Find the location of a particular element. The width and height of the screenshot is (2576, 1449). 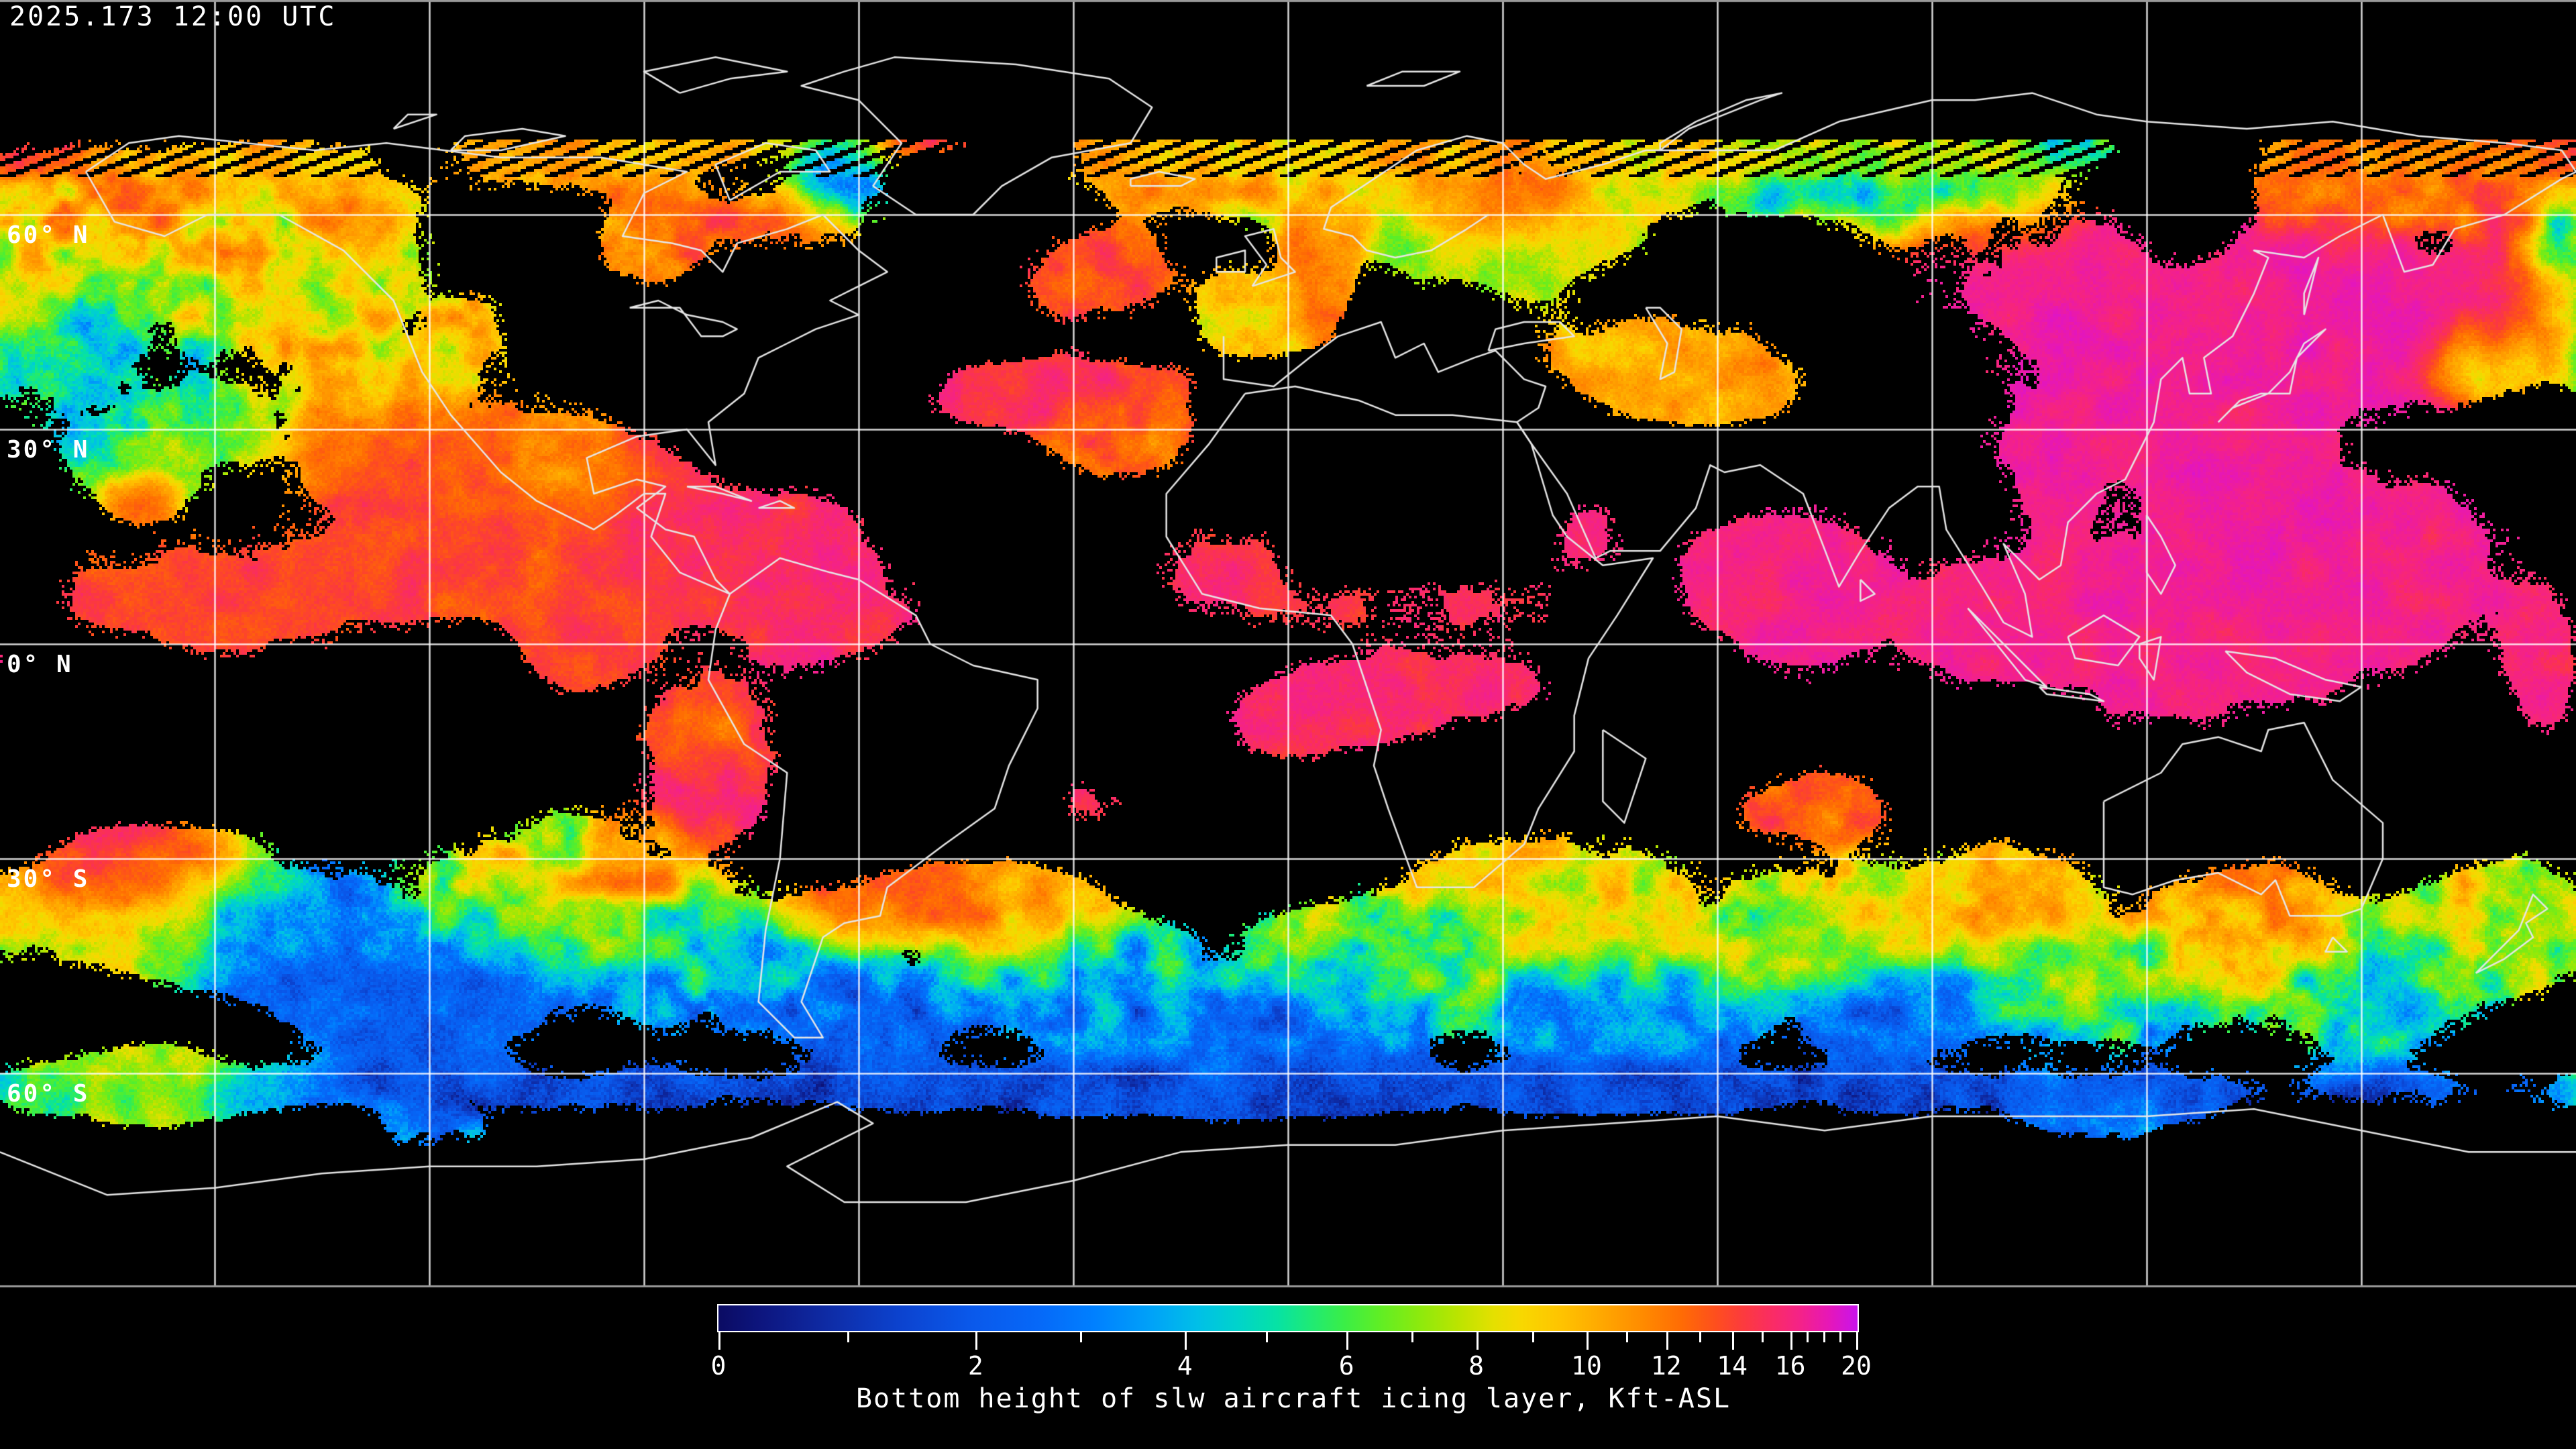

latitude-label: 0° N is located at coordinates (40, 664).